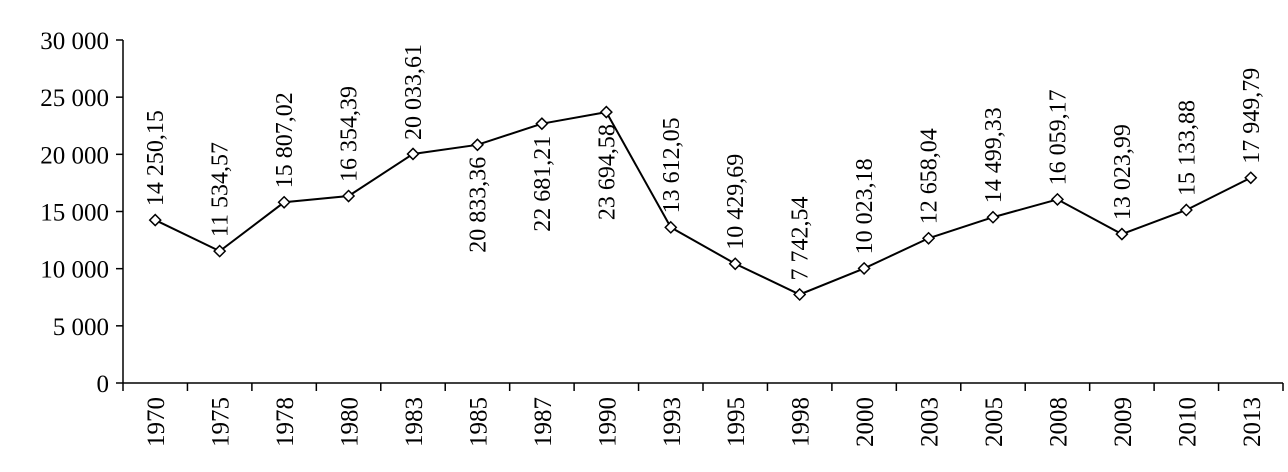 The image size is (1288, 472). What do you see at coordinates (543, 422) in the screenshot?
I see `x-tick-label: 1987` at bounding box center [543, 422].